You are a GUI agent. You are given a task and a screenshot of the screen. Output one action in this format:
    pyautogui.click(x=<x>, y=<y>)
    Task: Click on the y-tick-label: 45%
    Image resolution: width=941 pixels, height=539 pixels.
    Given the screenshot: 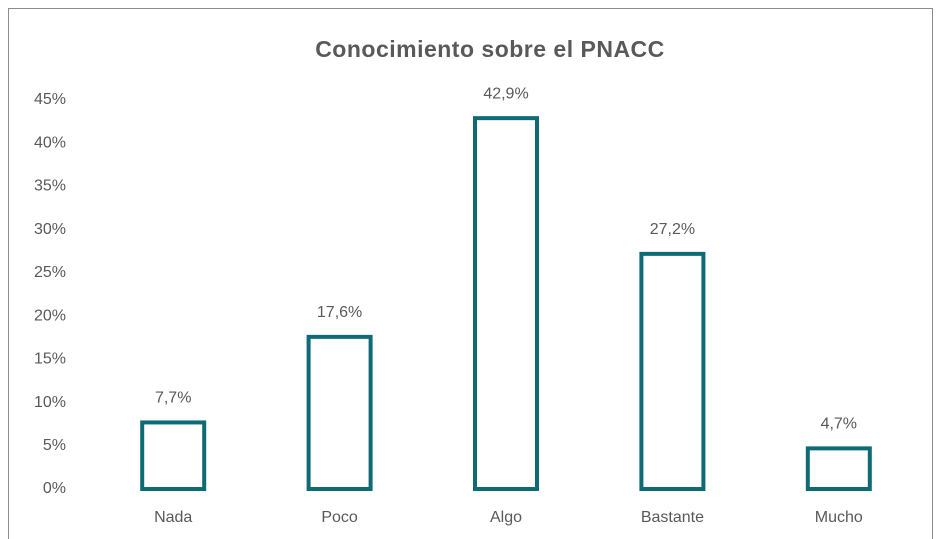 What is the action you would take?
    pyautogui.click(x=50, y=99)
    